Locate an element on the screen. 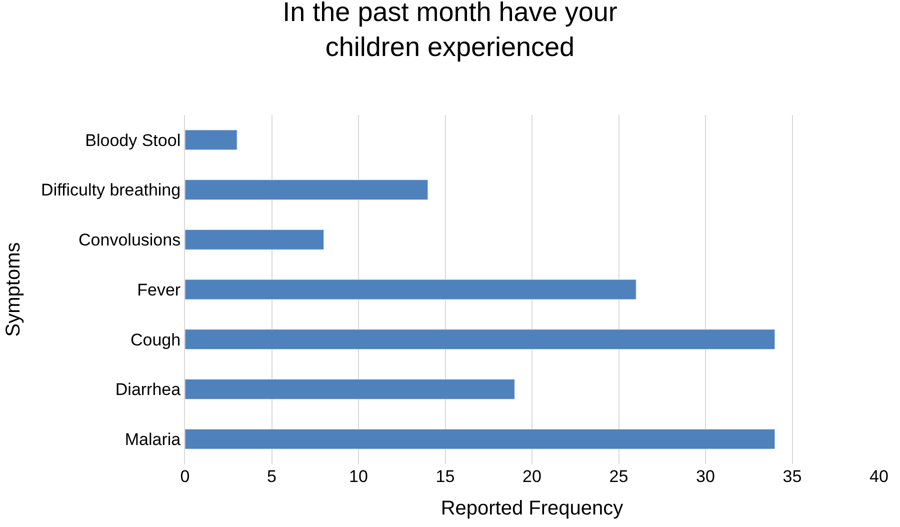 This screenshot has width=900, height=527. y-tick-label: Convolusions is located at coordinates (129, 240).